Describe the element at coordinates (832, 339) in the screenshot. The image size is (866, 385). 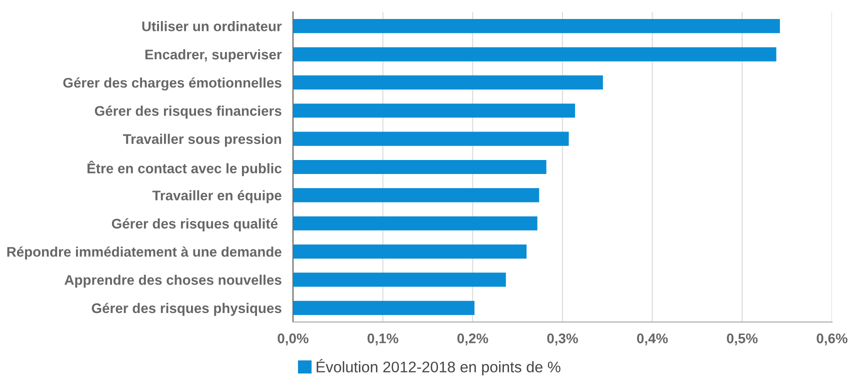
I see `x-tick-label: 0,6%` at that location.